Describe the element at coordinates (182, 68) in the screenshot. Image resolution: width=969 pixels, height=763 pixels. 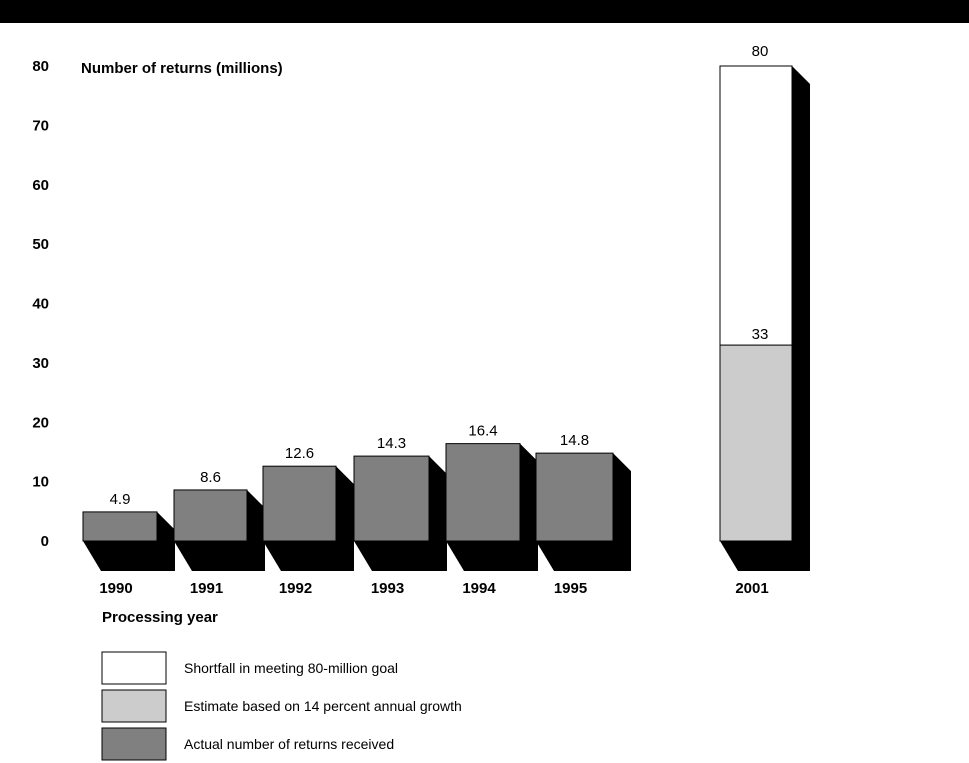
I see `y-axis-title: Number of returns (millions)` at that location.